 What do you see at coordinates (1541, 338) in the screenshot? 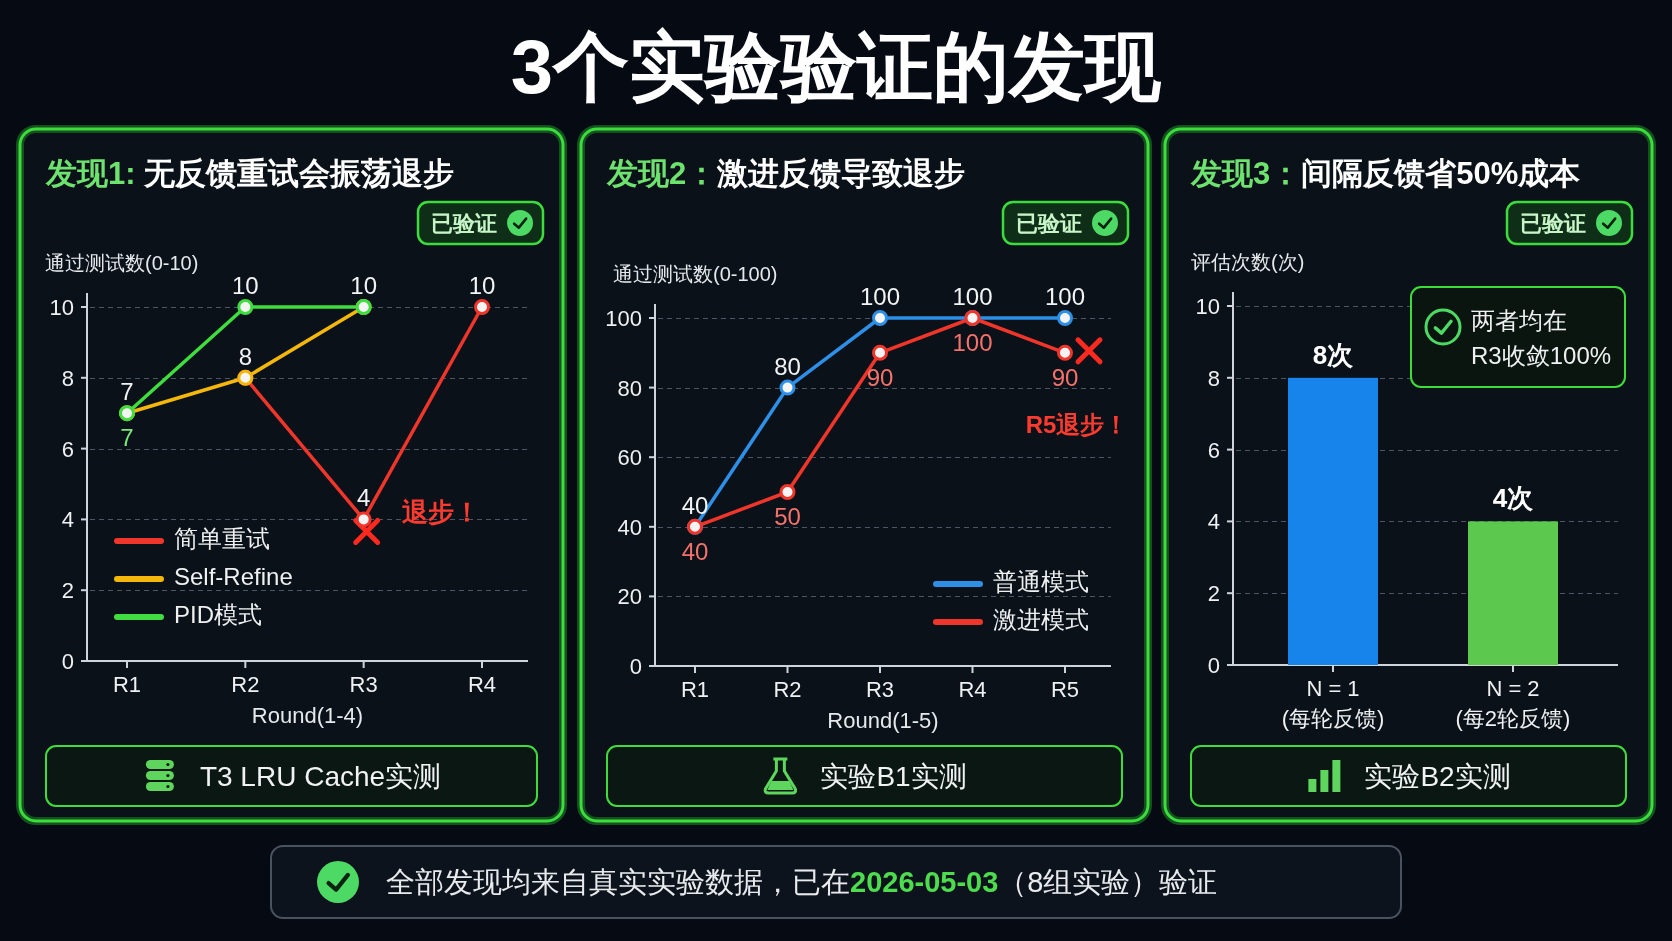
I see `annotation: 两者均在 R3收敛100%` at bounding box center [1541, 338].